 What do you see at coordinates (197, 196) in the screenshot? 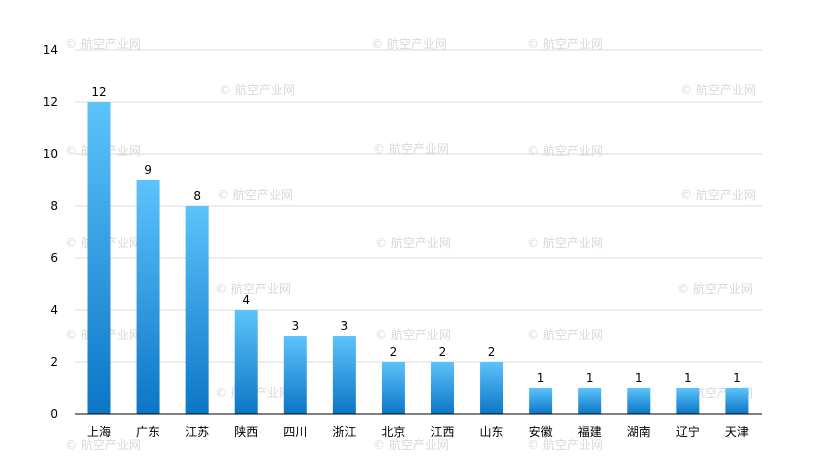
I see `data-label: 8` at bounding box center [197, 196].